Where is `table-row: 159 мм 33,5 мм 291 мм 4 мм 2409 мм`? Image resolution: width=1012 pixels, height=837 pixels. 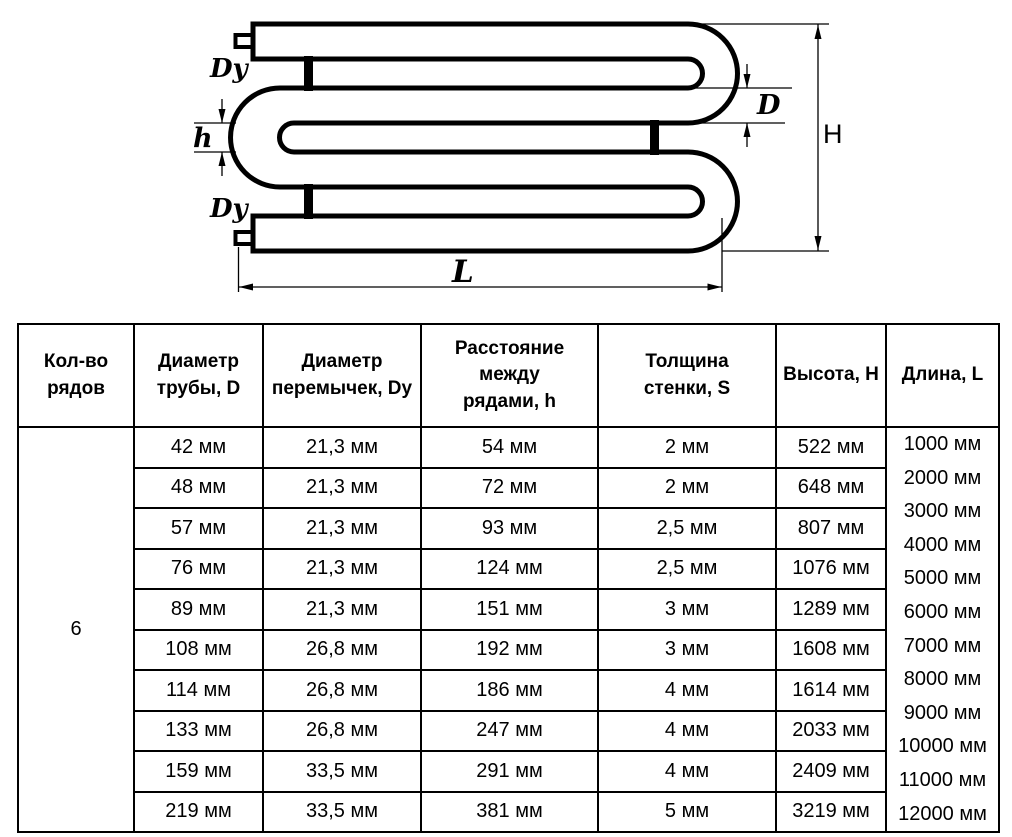 table-row: 159 мм 33,5 мм 291 мм 4 мм 2409 мм is located at coordinates (508, 771).